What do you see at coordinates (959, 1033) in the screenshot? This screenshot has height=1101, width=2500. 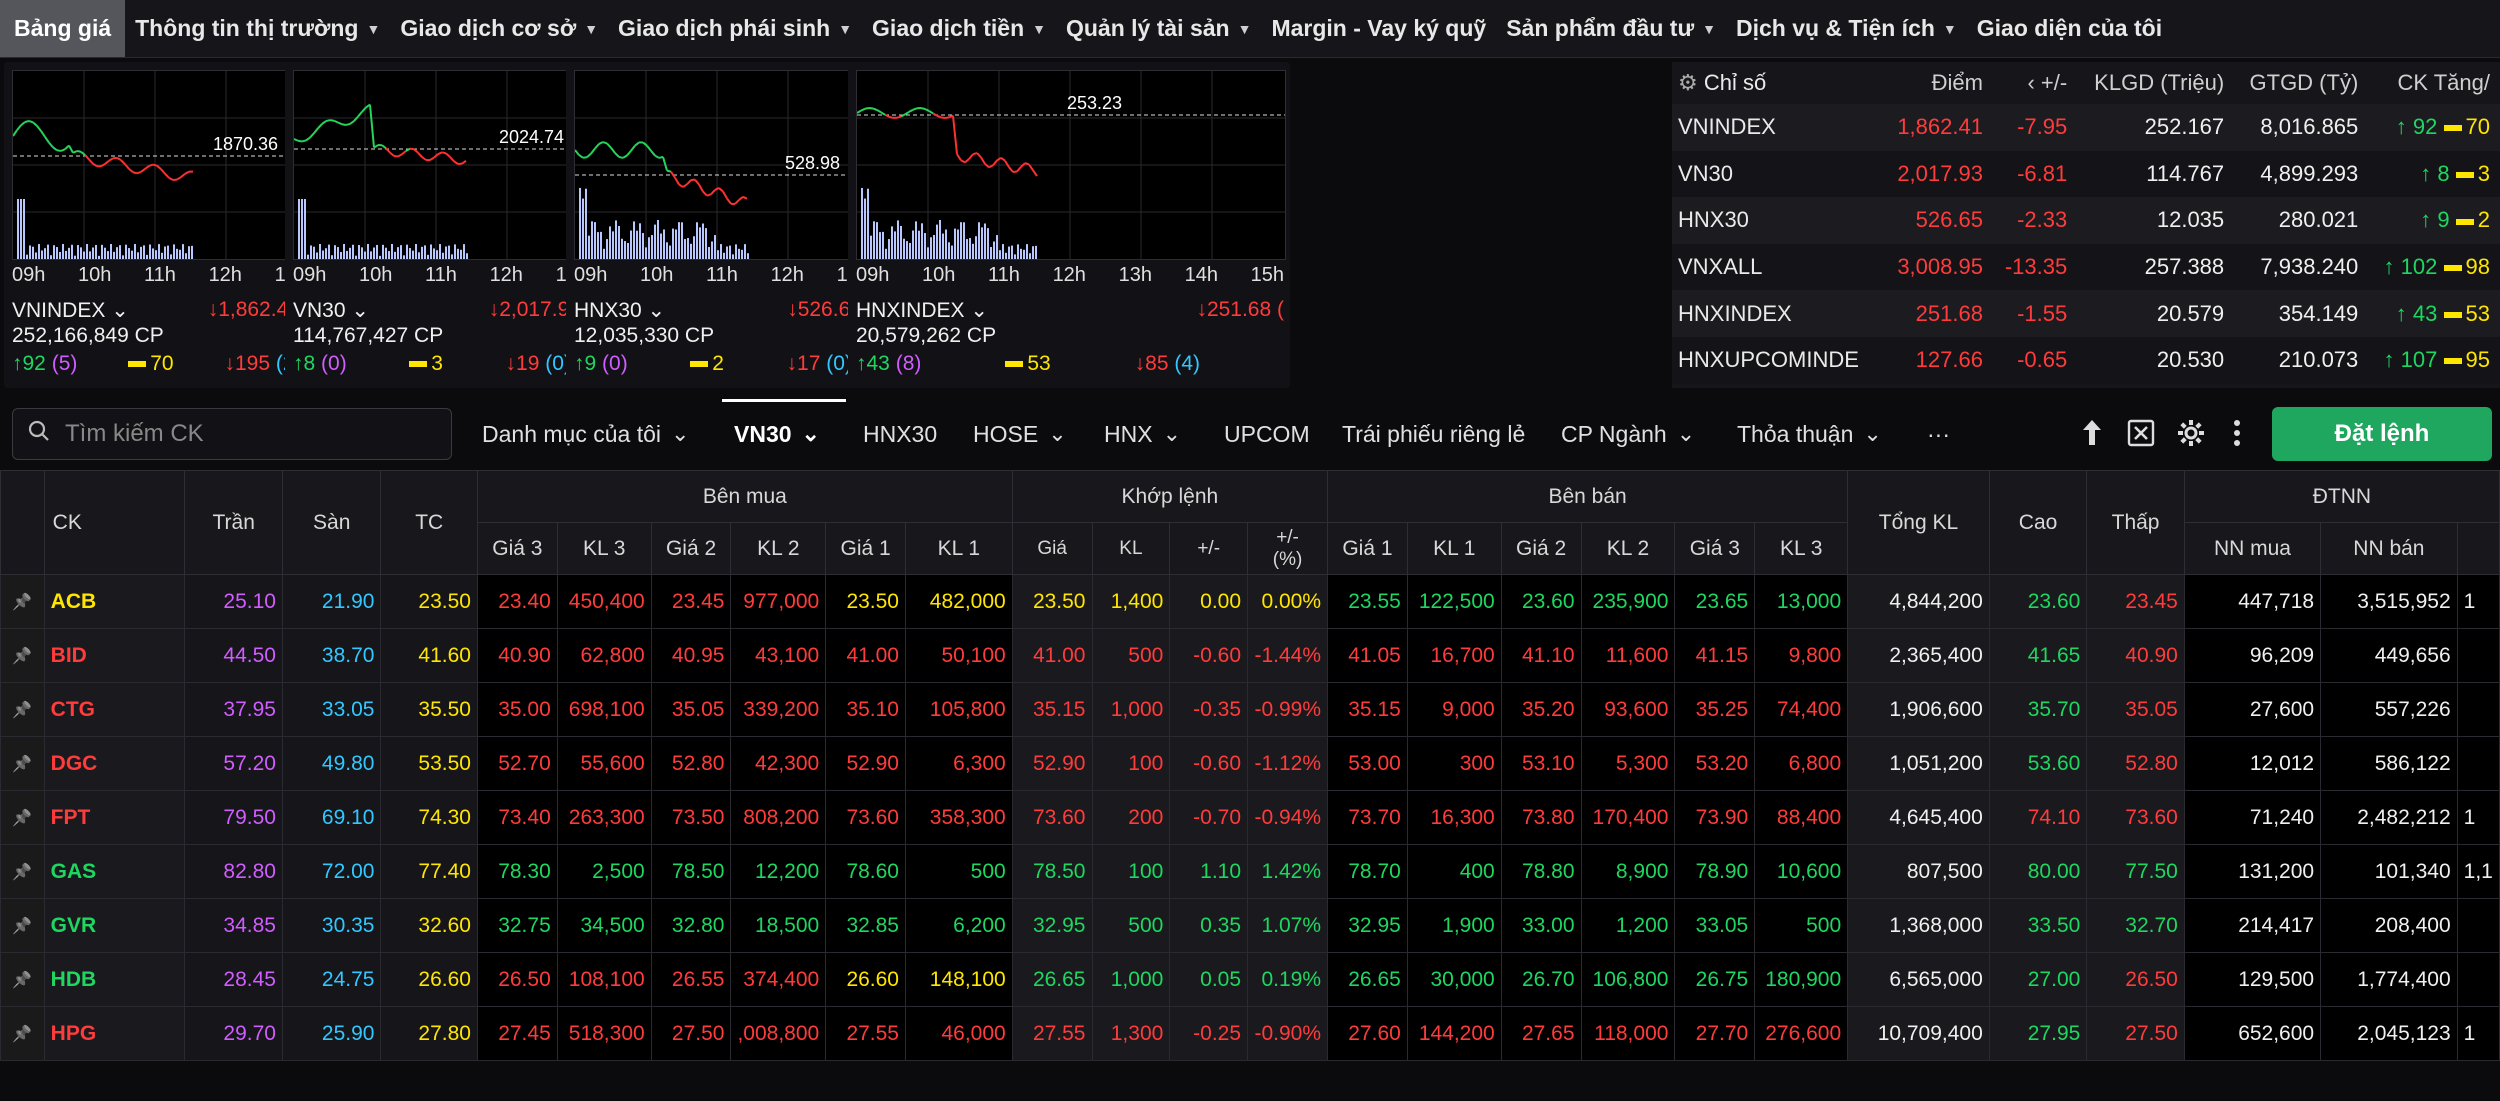 I see `bid-volume-1: 46,000` at bounding box center [959, 1033].